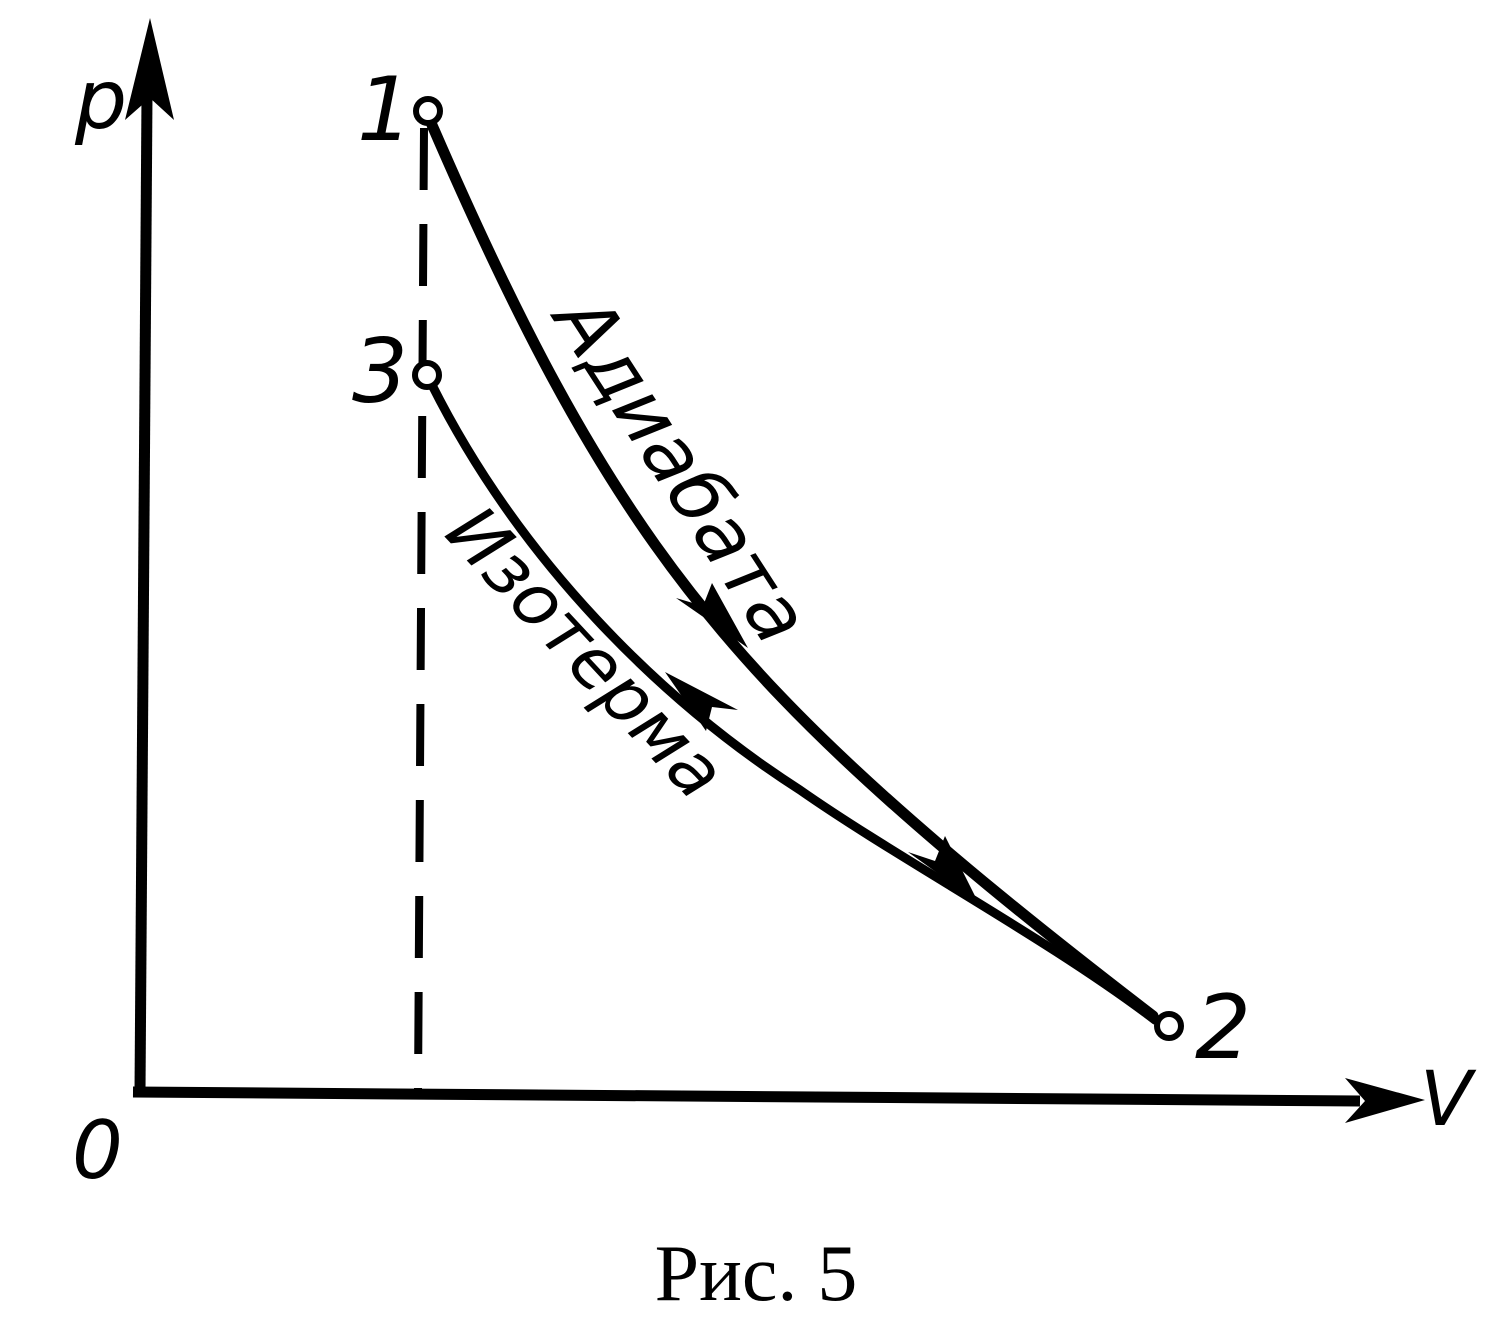 This screenshot has height=1341, width=1512. I want to click on point-1-marker, so click(428, 111).